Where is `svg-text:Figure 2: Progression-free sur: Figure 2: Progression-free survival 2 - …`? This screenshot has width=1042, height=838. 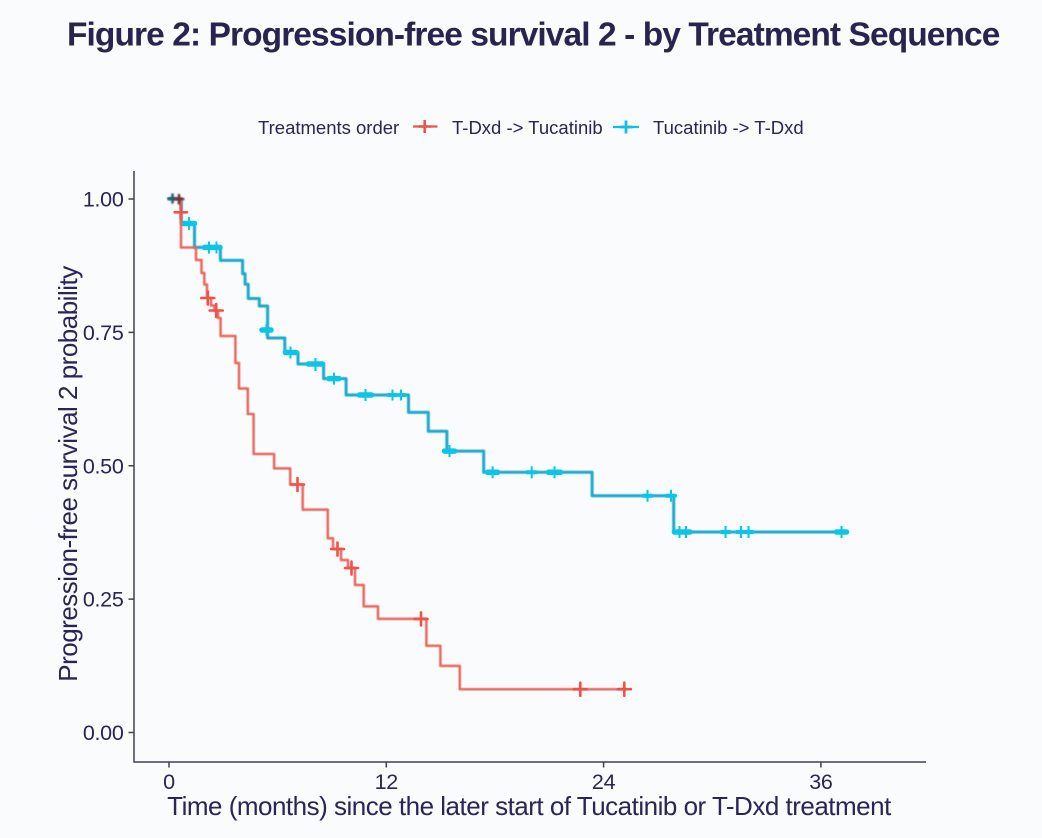 svg-text:Figure 2: Progression-free sur: Figure 2: Progression-free survival 2 - … is located at coordinates (533, 34).